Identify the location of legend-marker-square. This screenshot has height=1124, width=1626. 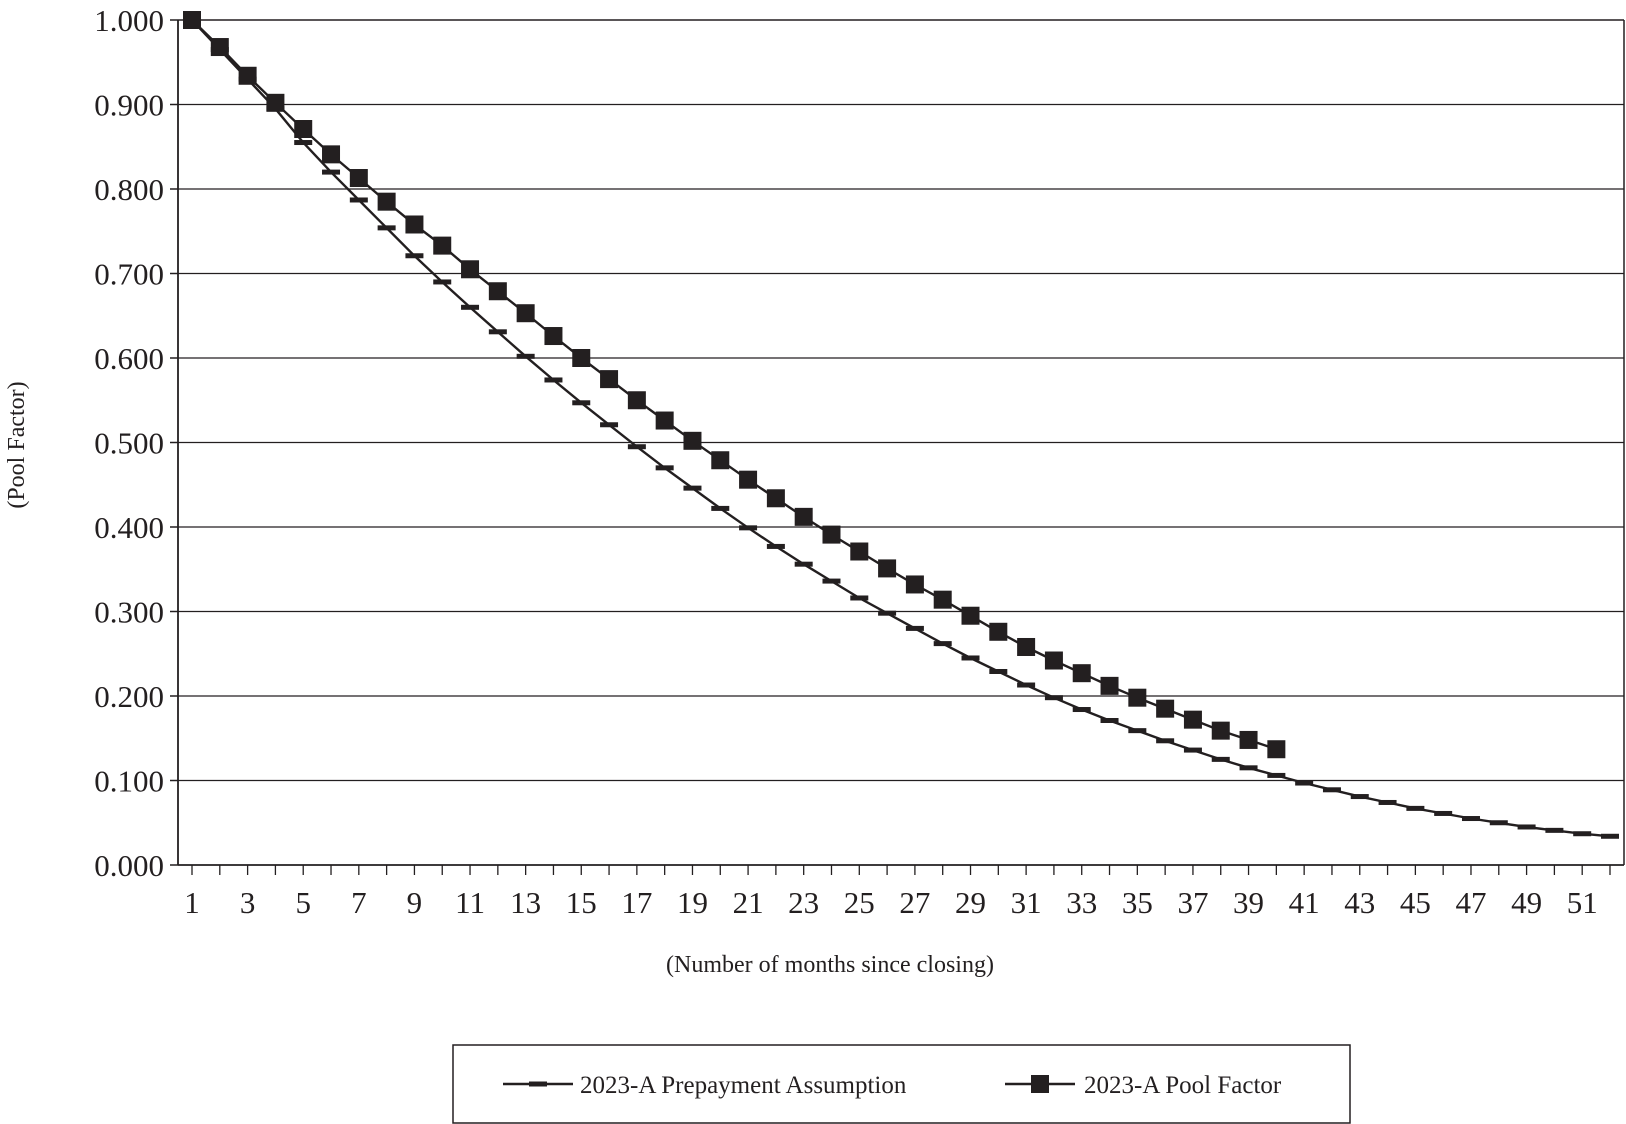
(1040, 1084).